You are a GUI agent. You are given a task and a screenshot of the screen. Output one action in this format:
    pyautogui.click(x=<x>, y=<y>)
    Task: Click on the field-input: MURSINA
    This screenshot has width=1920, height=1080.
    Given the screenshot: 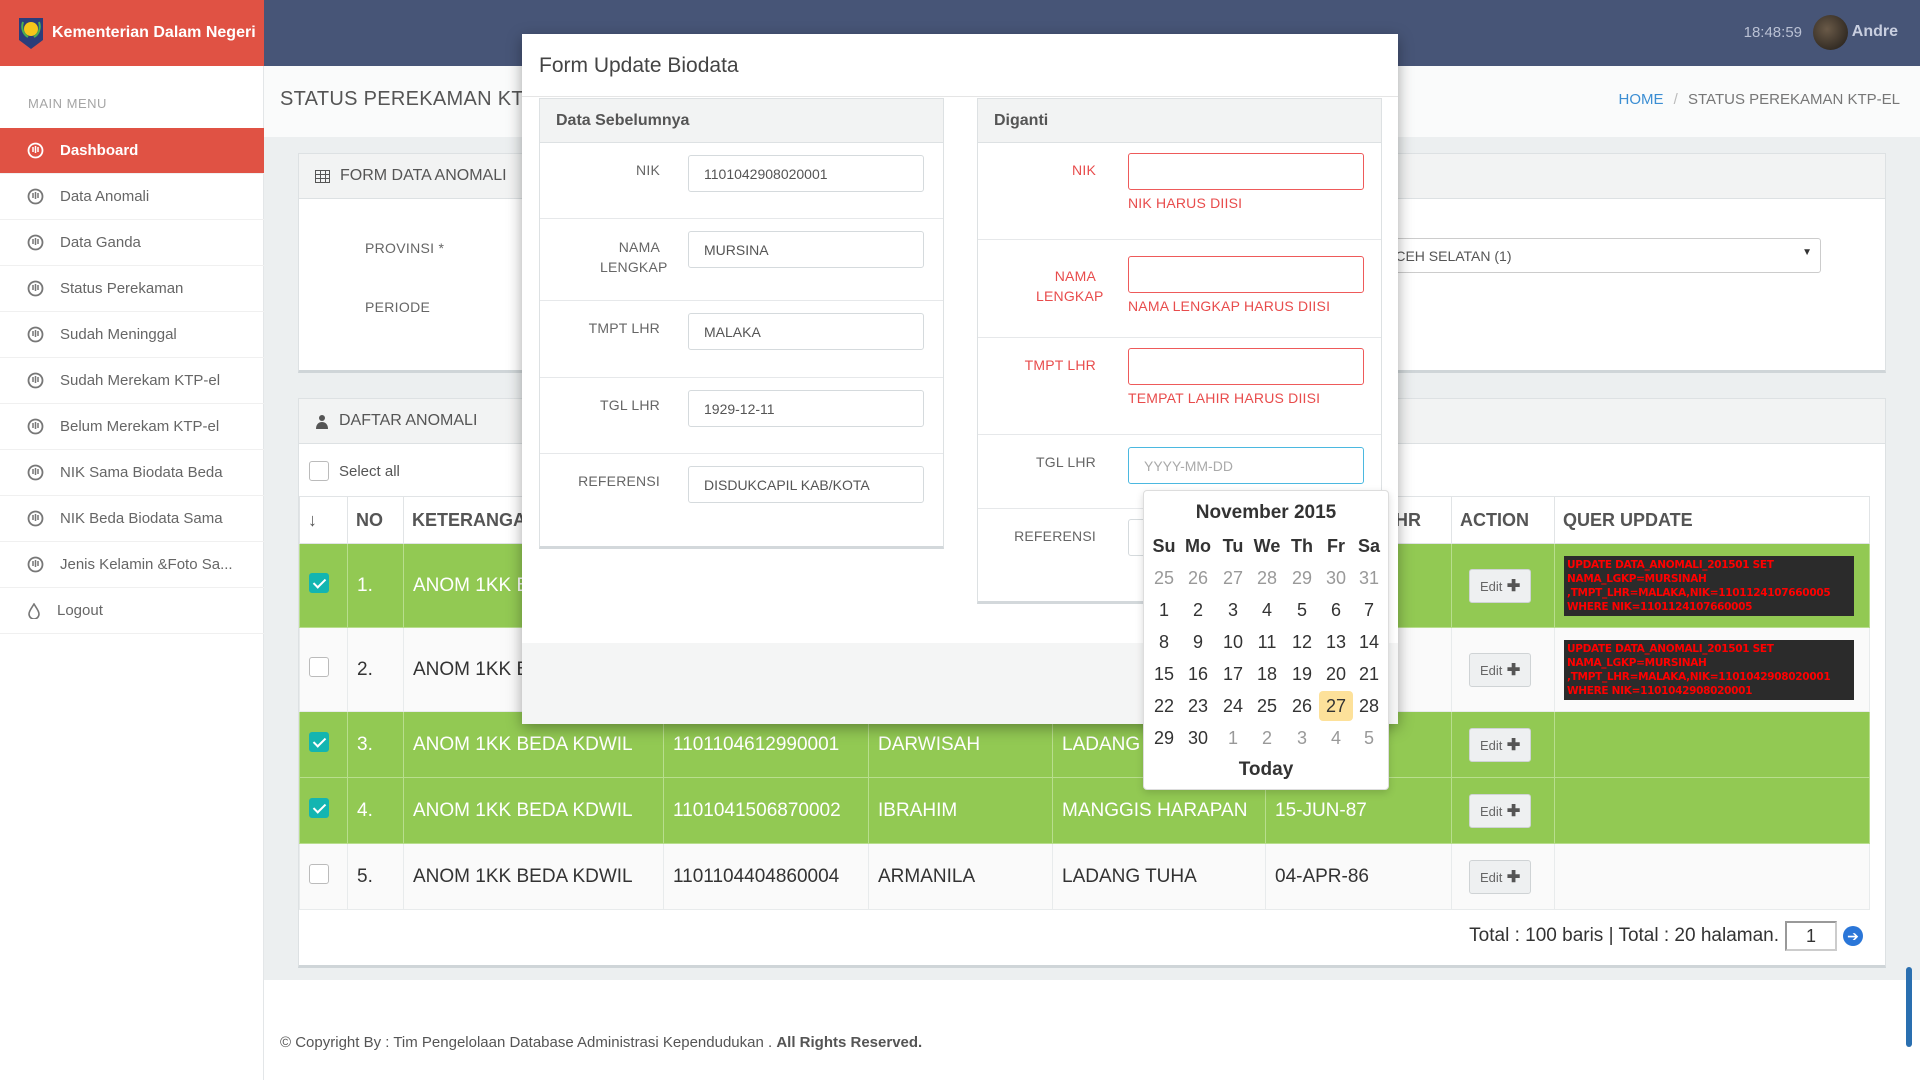 What is the action you would take?
    pyautogui.click(x=806, y=249)
    